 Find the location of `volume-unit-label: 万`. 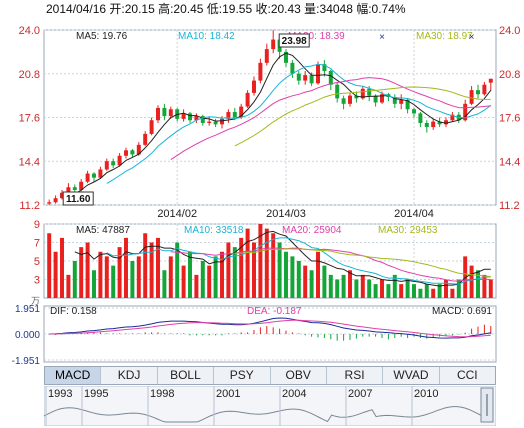

volume-unit-label: 万 is located at coordinates (35, 301).